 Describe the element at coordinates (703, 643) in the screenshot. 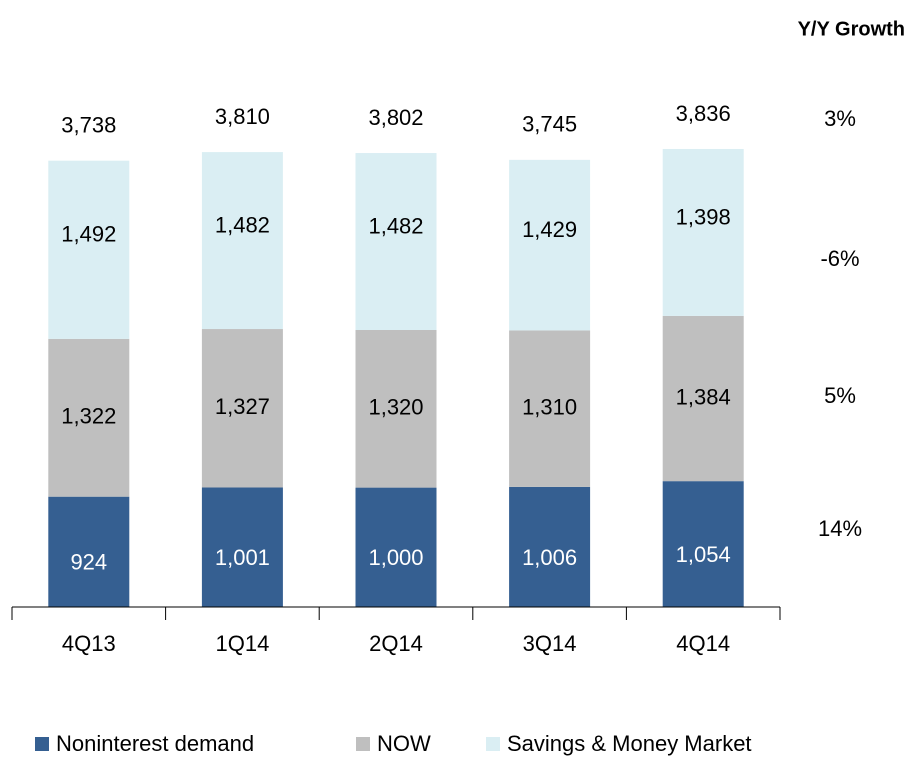

I see `x-tick-label: 4Q14` at that location.